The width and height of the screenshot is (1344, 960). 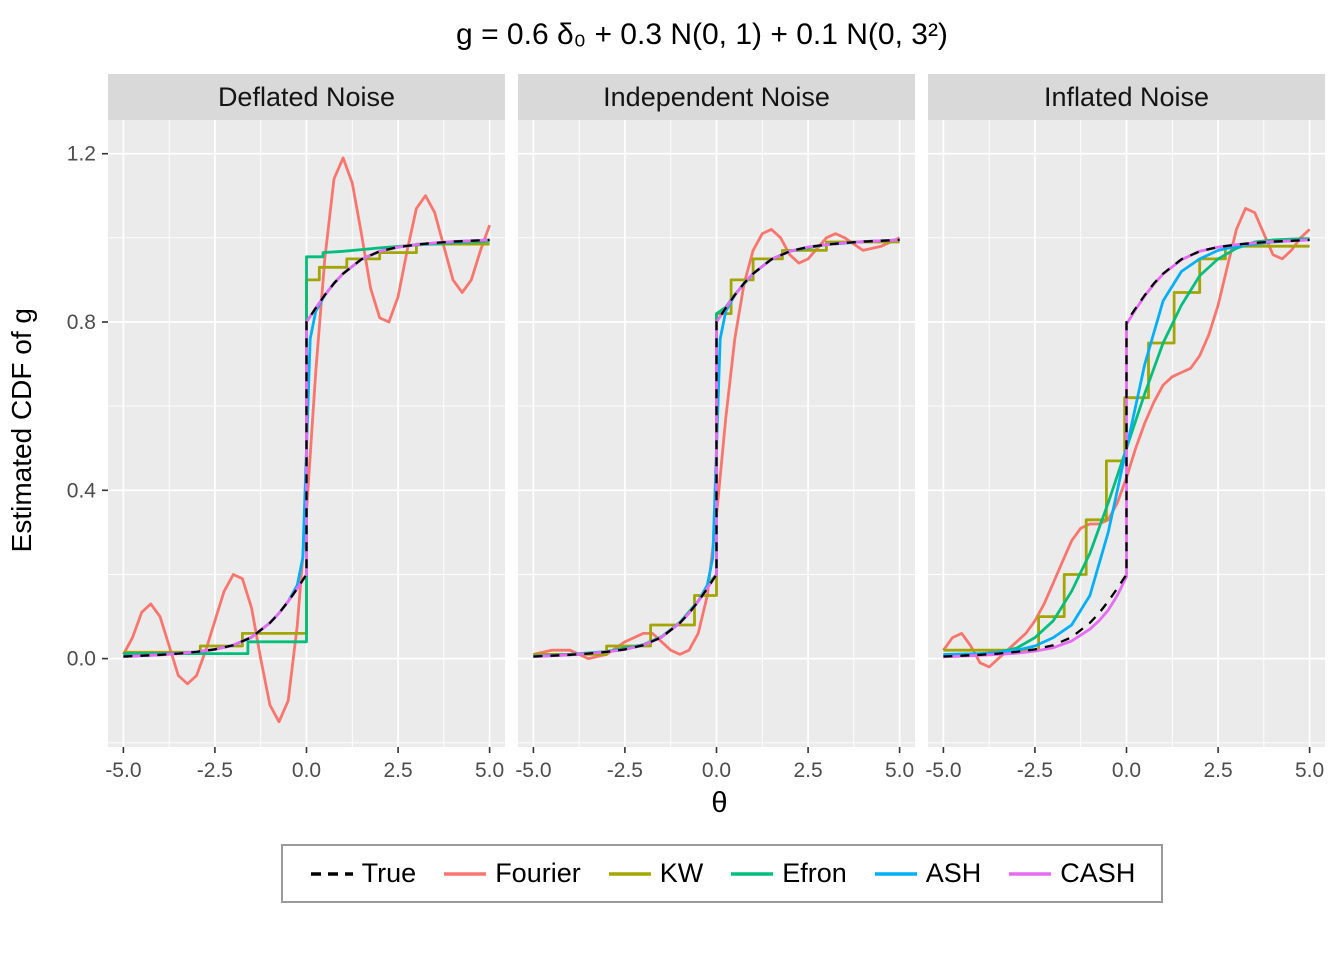 What do you see at coordinates (681, 873) in the screenshot?
I see `legend-label-kw: KW` at bounding box center [681, 873].